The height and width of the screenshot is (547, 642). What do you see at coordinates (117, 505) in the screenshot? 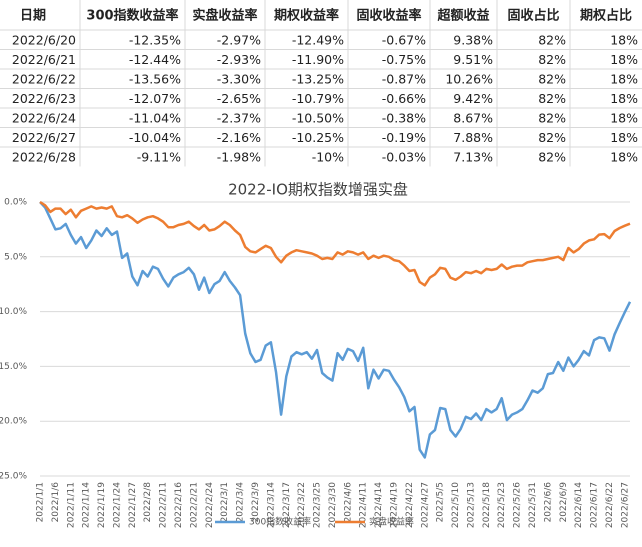
I see `x-tick-label: 2022/1/24` at bounding box center [117, 505].